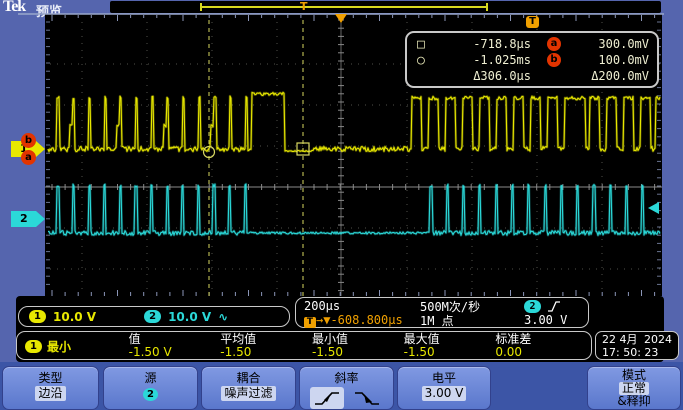 This screenshot has width=683, height=410. I want to click on trigger-level-value: 3.00 V, so click(546, 320).